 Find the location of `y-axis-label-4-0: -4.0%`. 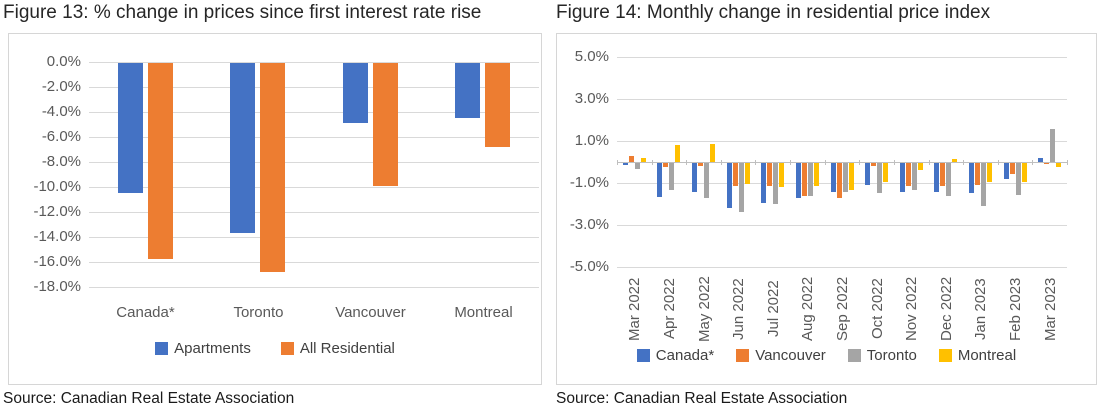

y-axis-label-4-0: -4.0% is located at coordinates (61, 111).